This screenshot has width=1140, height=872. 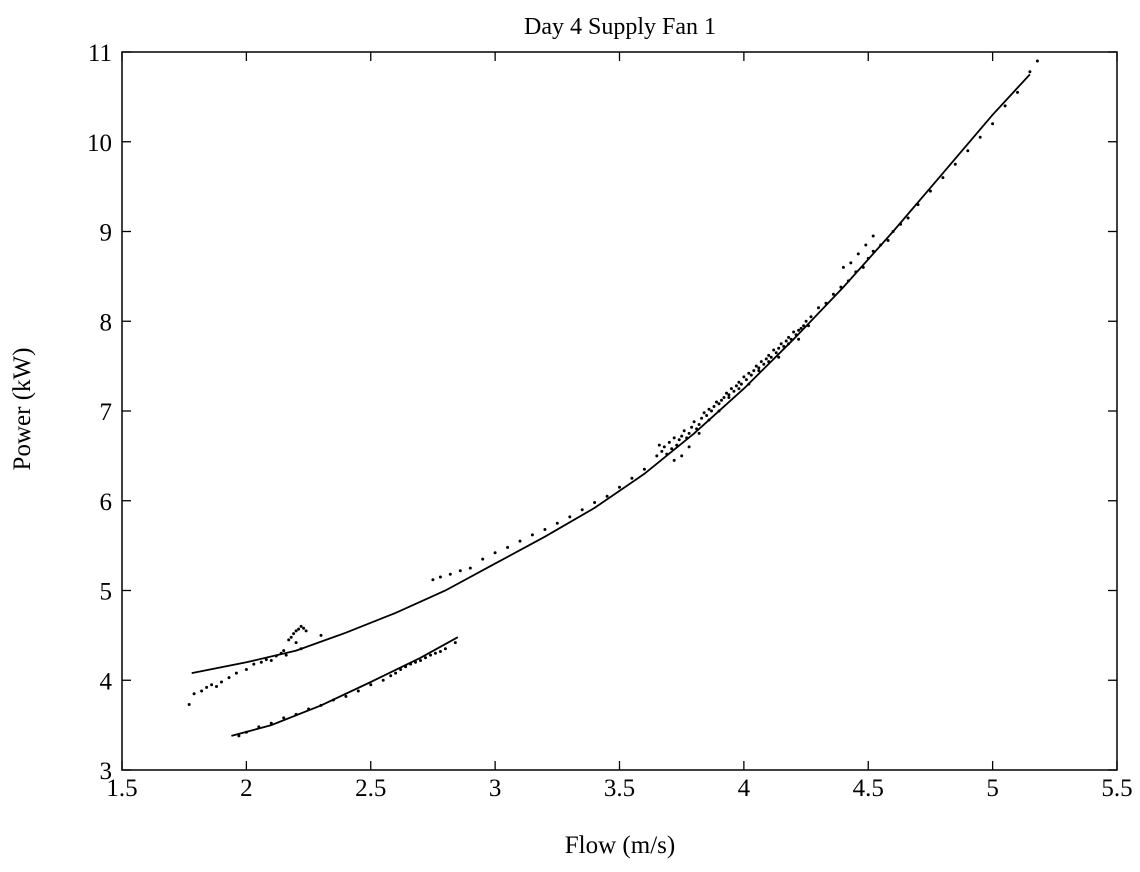 I want to click on y-tick-label: 9, so click(x=106, y=233).